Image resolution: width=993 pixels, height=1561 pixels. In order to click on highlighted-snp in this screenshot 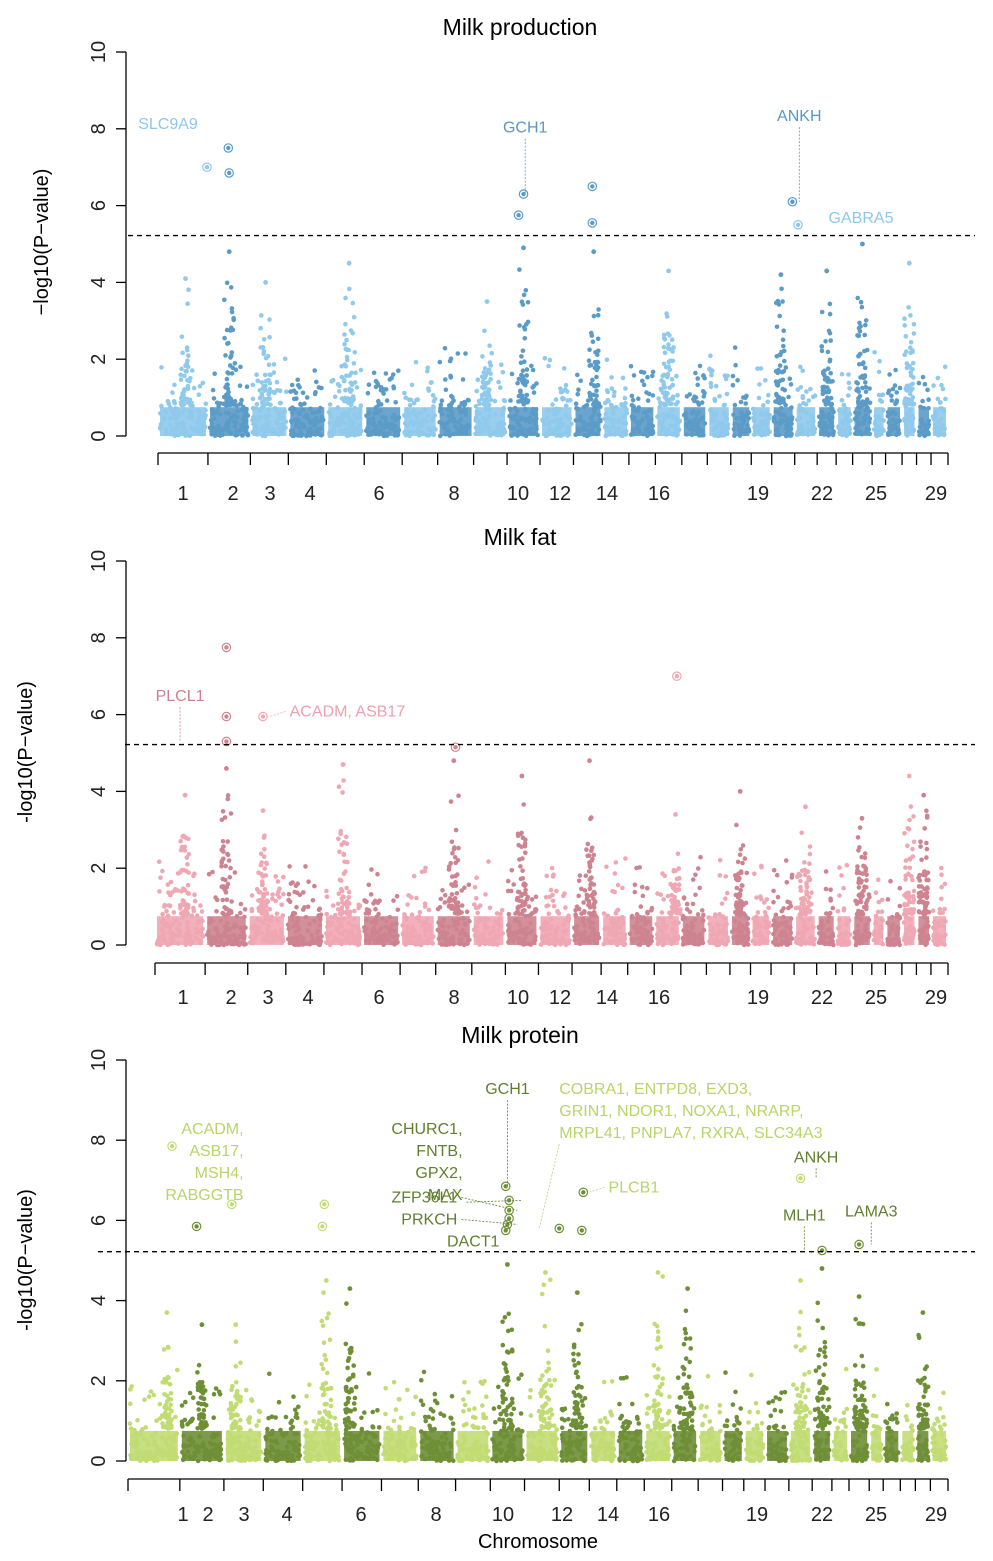, I will do `click(518, 215)`.